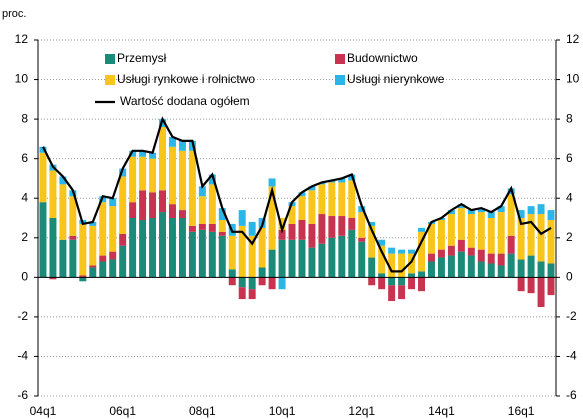 This screenshot has width=583, height=419. What do you see at coordinates (382, 58) in the screenshot?
I see `legend-label: Budownictwo` at bounding box center [382, 58].